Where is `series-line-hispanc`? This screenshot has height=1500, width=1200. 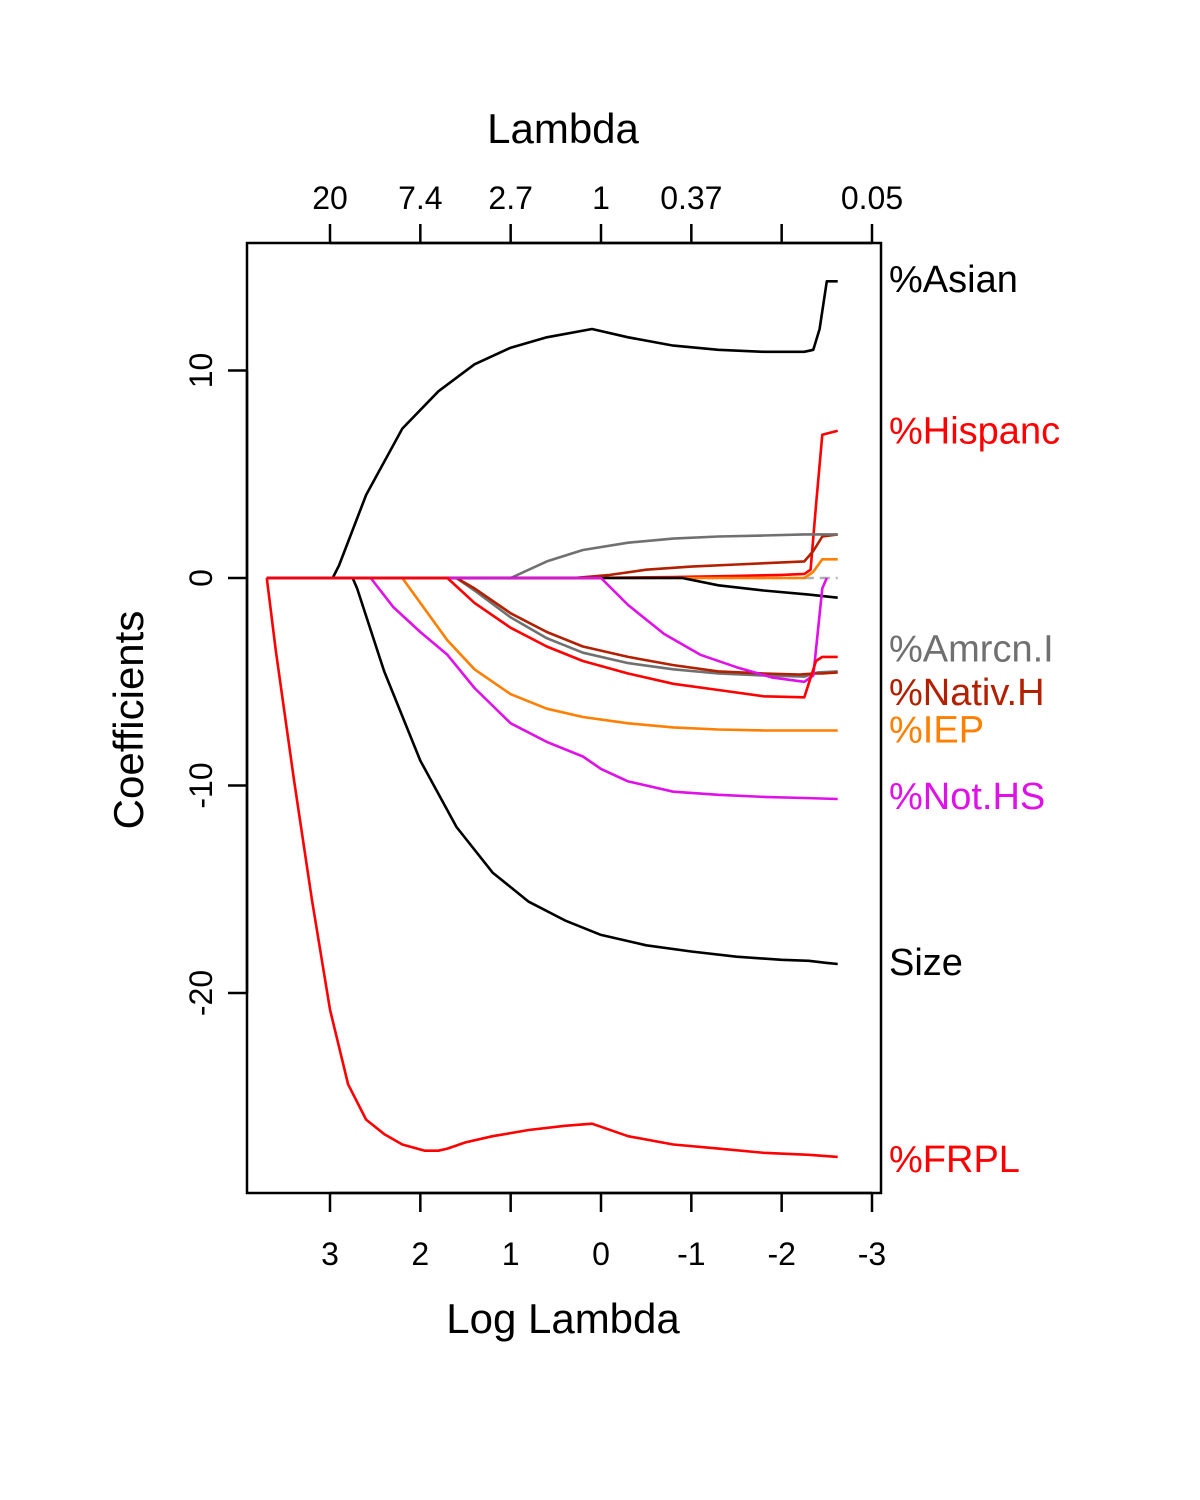 series-line-hispanc is located at coordinates (552, 504).